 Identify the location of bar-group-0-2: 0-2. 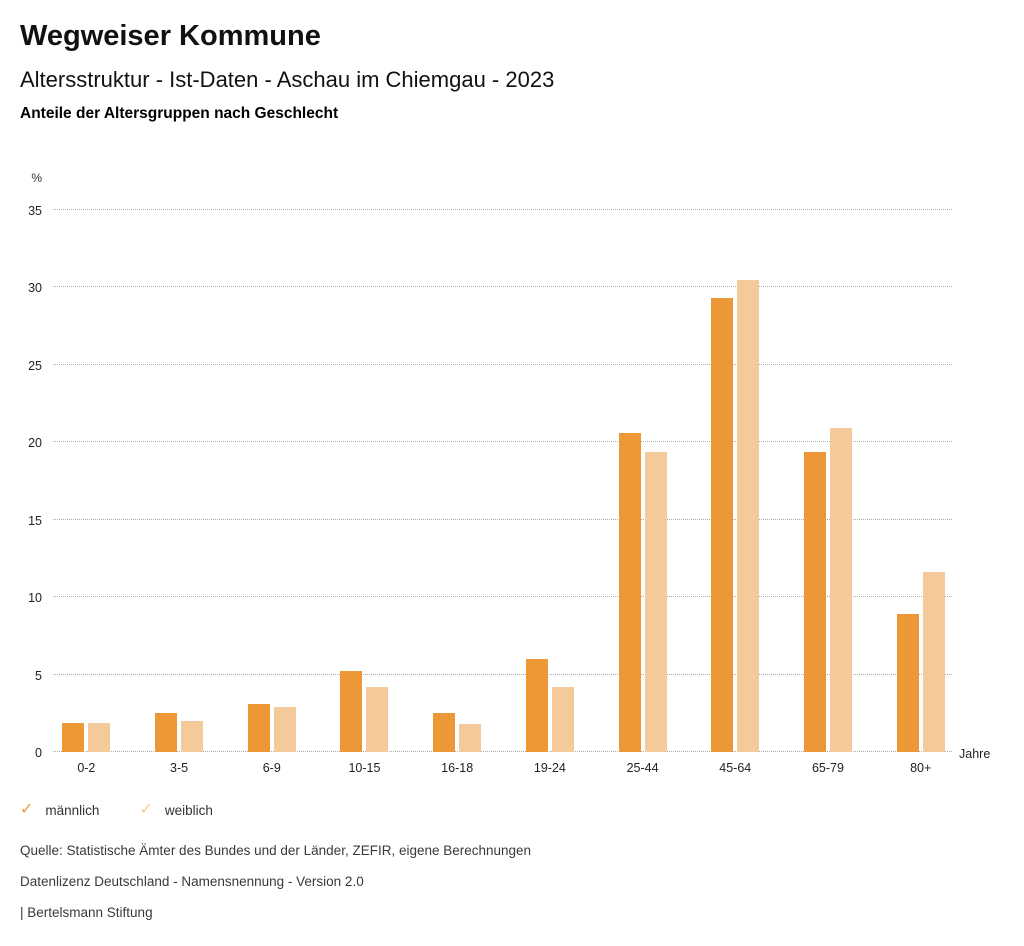
(86, 492).